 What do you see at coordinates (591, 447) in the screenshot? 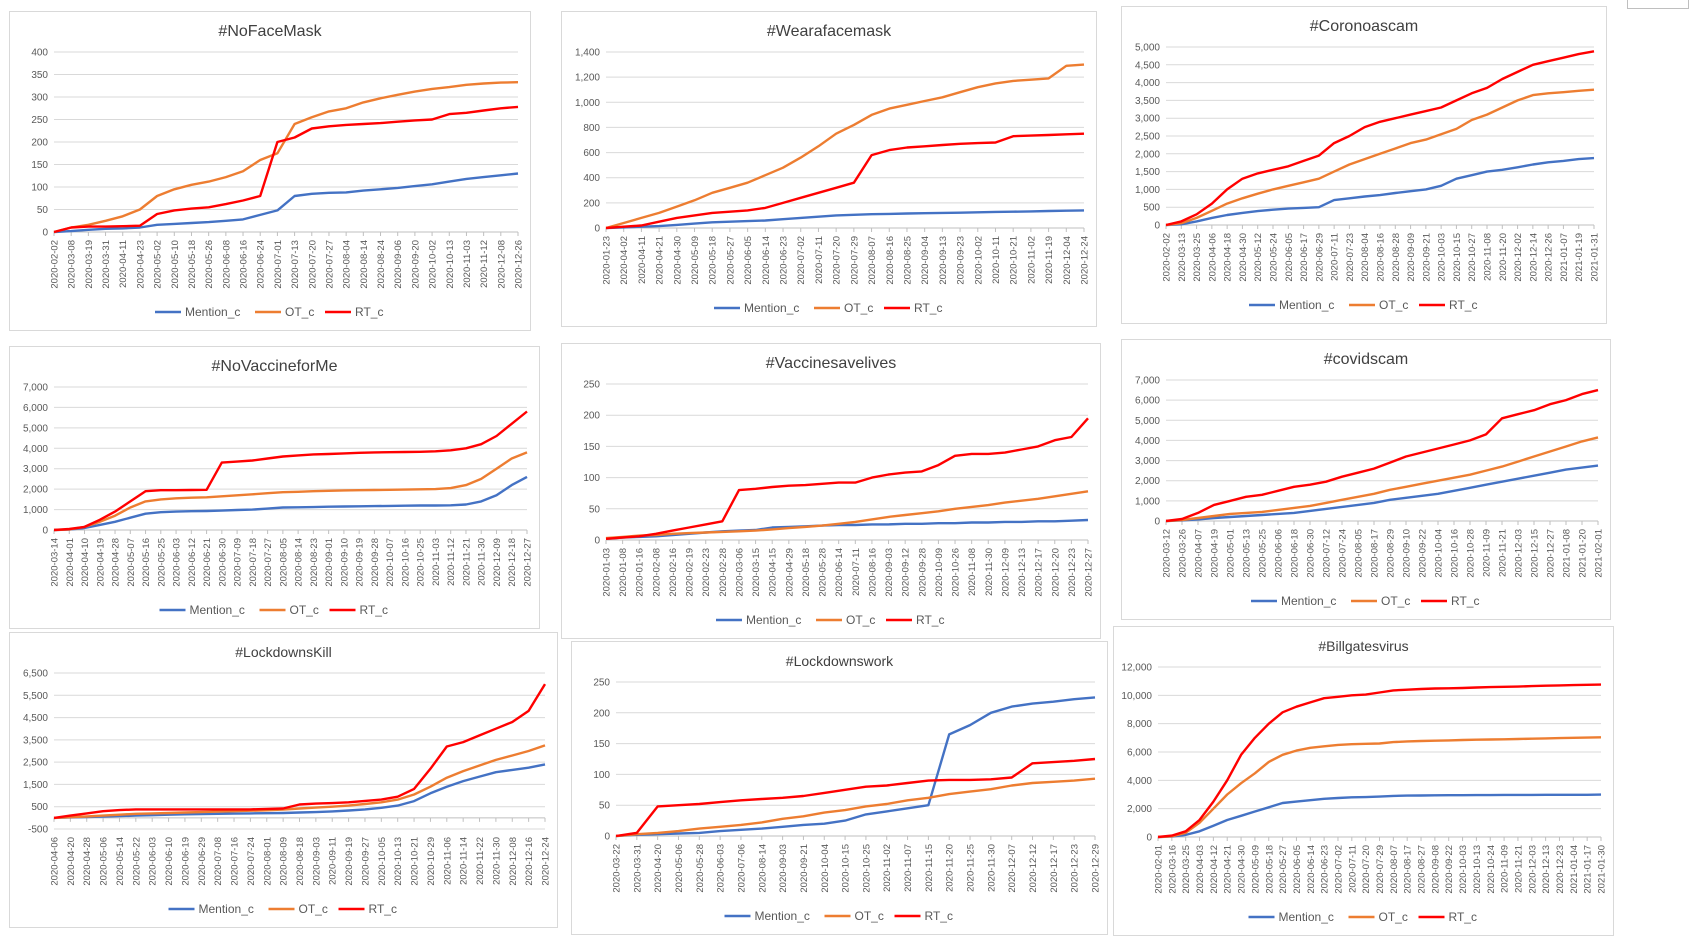
I see `y-tick-label: 150` at bounding box center [591, 447].